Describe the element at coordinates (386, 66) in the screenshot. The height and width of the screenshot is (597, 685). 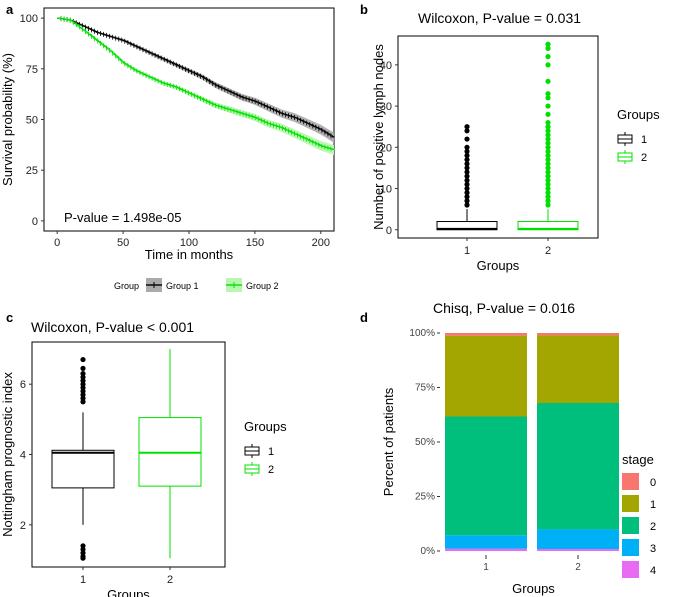
I see `y-tick-label: 40` at that location.